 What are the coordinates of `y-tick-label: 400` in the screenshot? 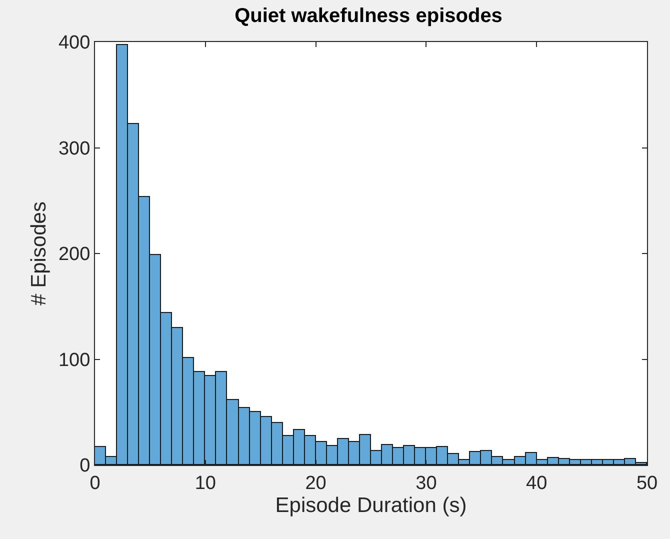 It's located at (74, 43).